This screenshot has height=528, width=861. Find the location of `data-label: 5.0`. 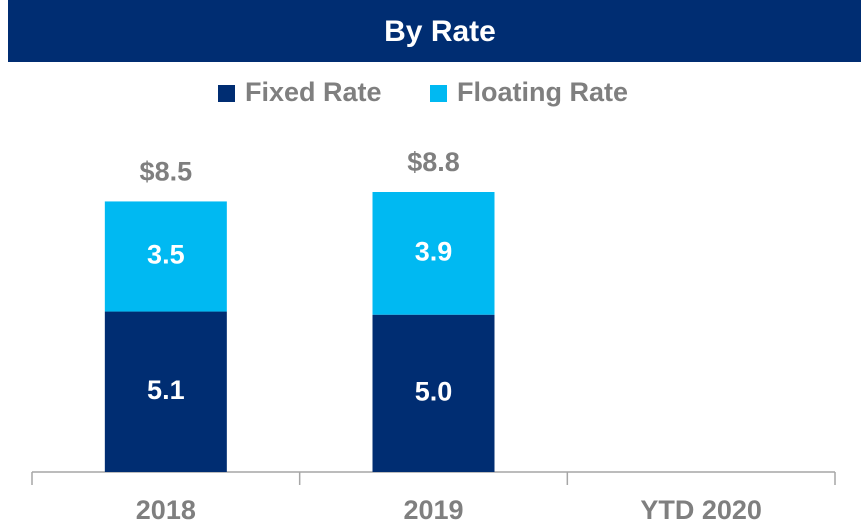

data-label: 5.0 is located at coordinates (434, 391).